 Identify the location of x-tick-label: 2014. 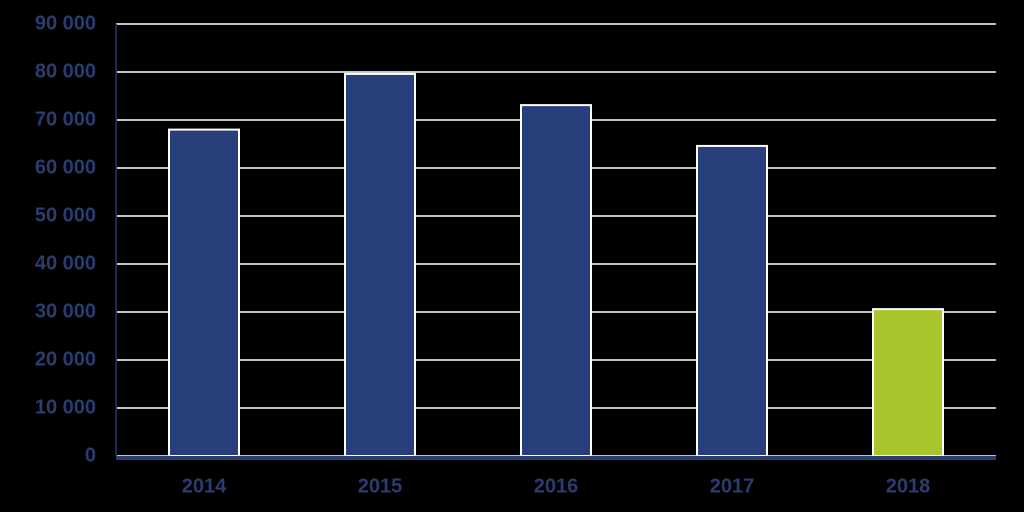
(204, 486).